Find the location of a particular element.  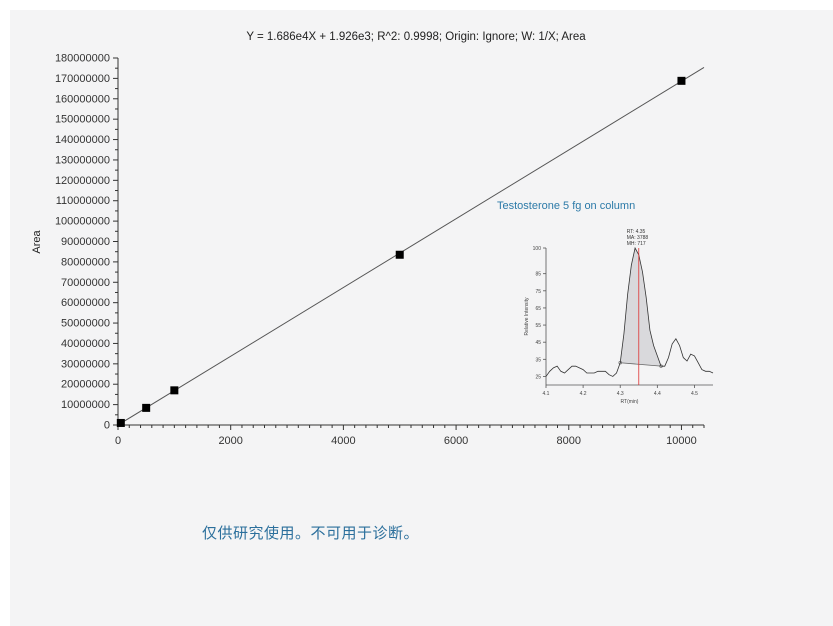

y-tick-label: 100000000 is located at coordinates (82, 222).